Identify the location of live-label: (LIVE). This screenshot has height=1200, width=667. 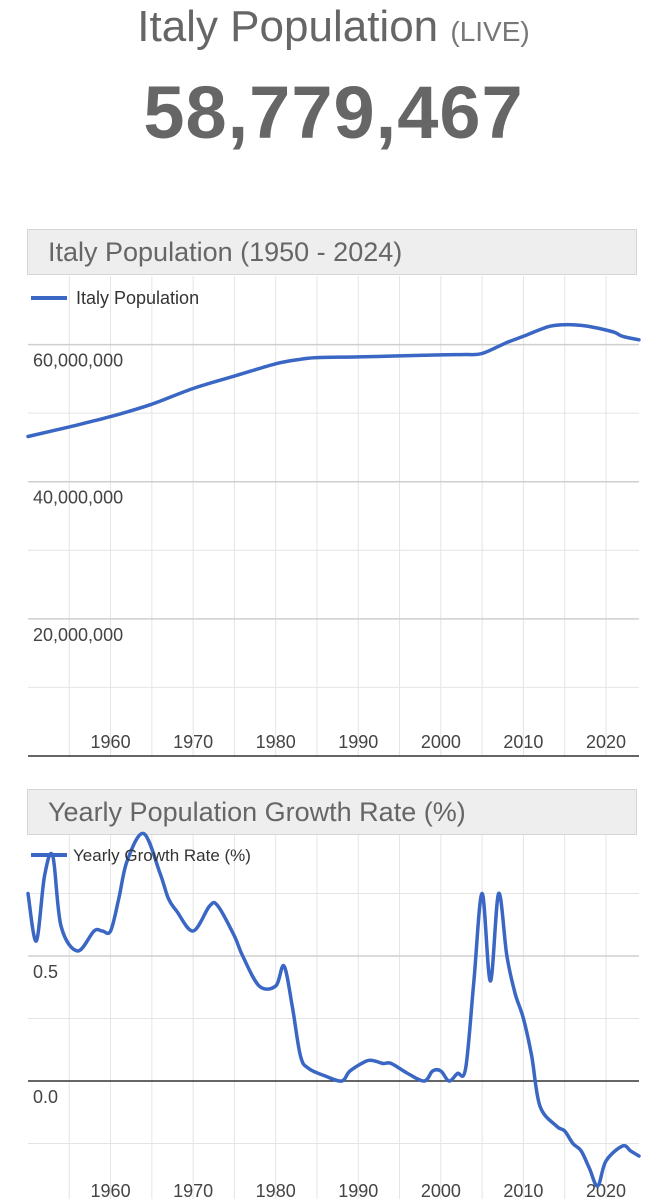
(490, 31).